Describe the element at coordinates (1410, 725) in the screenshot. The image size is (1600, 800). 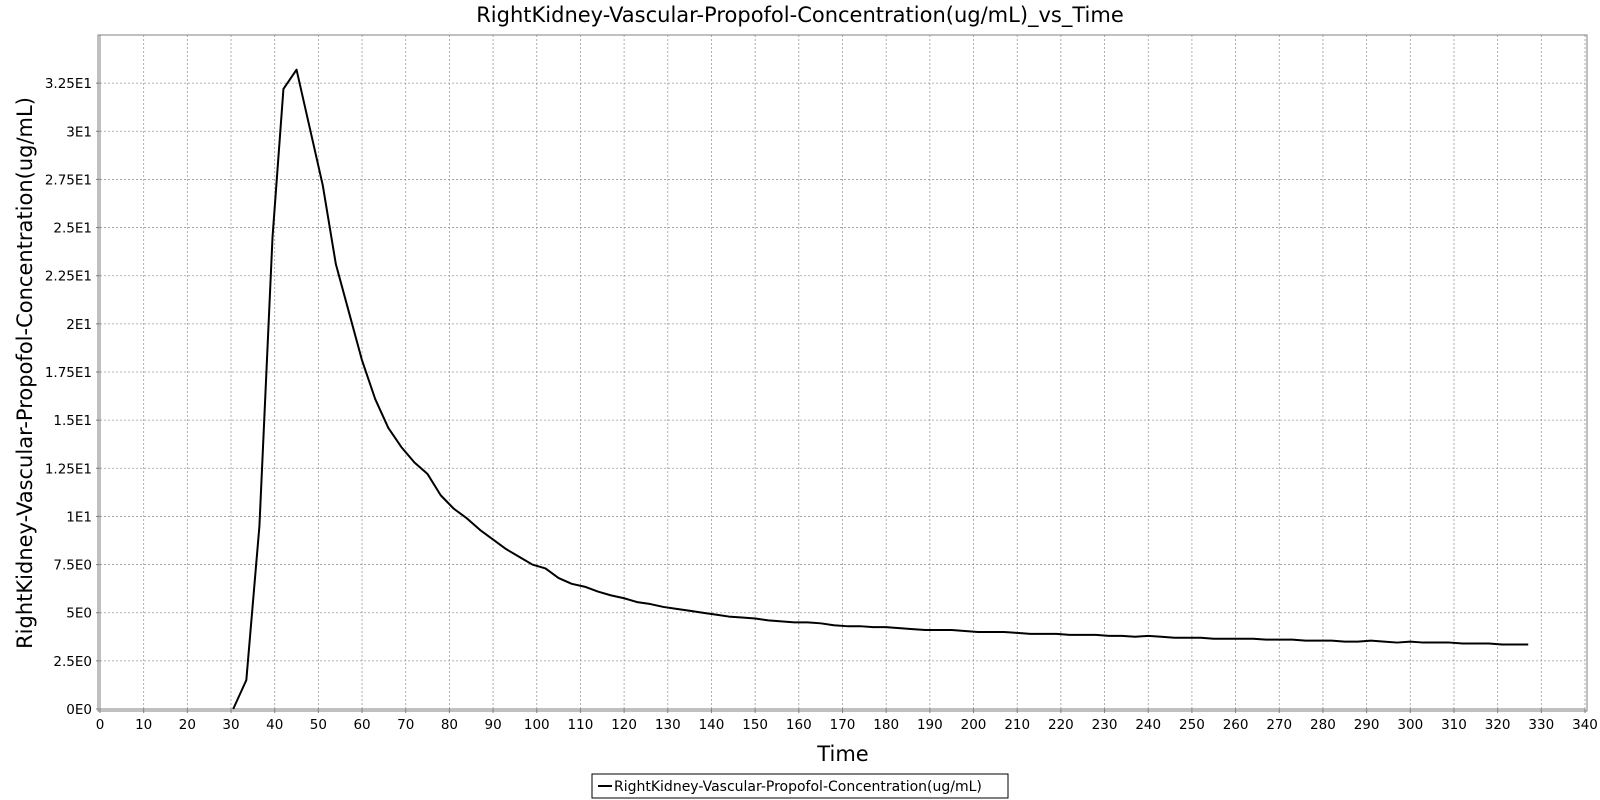
I see `x-tick-label-30: 300` at that location.